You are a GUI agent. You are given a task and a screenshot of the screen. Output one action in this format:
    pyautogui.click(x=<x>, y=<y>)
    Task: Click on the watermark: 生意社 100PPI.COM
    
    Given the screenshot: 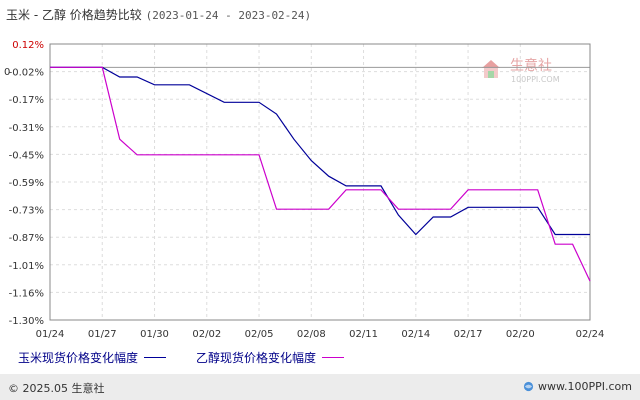 What is the action you would take?
    pyautogui.click(x=521, y=70)
    